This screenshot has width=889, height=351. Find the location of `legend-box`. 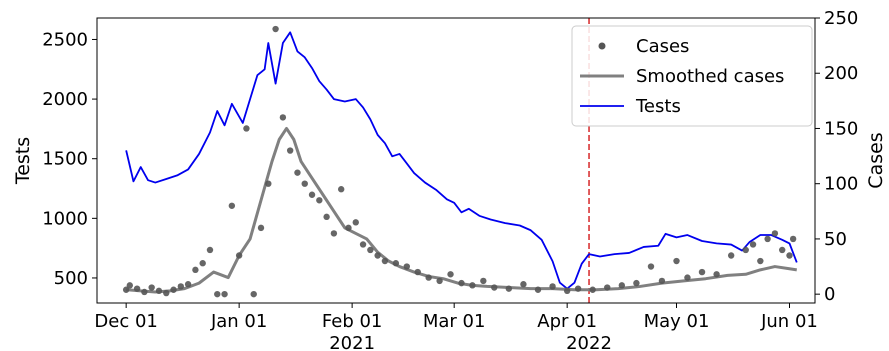

legend-box is located at coordinates (692, 76).